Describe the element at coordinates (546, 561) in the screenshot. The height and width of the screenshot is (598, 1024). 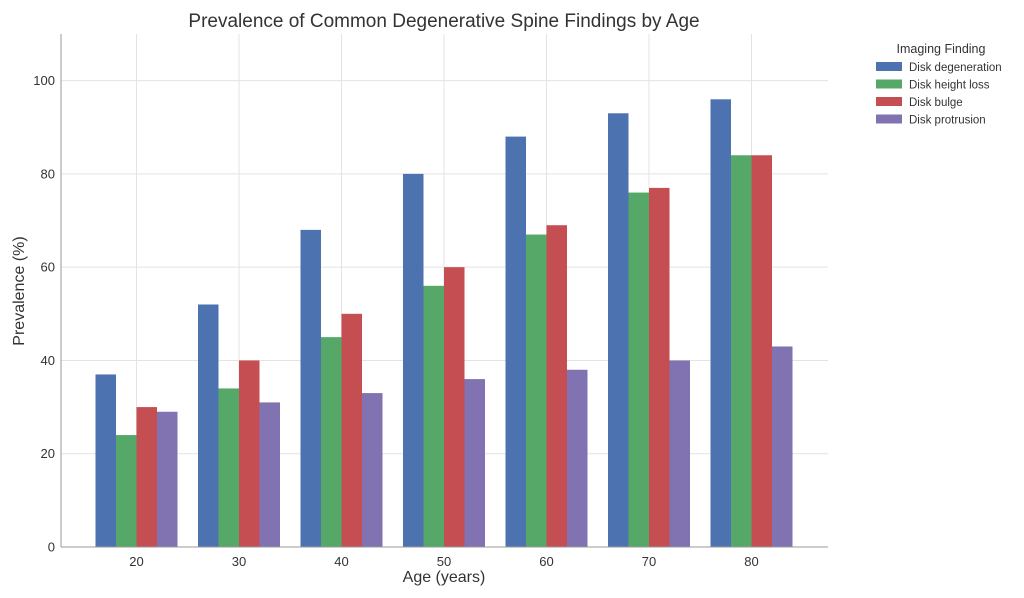
I see `x-tick-label: 60` at that location.